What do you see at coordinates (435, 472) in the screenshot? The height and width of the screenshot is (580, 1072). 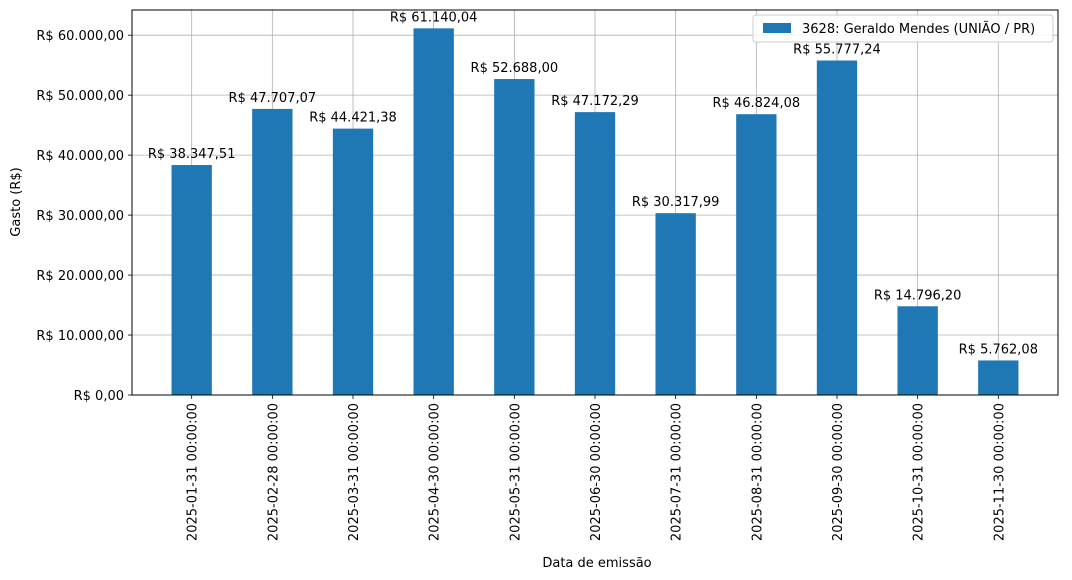 I see `x-tick-label: 2025-04-30 00:00:00` at bounding box center [435, 472].